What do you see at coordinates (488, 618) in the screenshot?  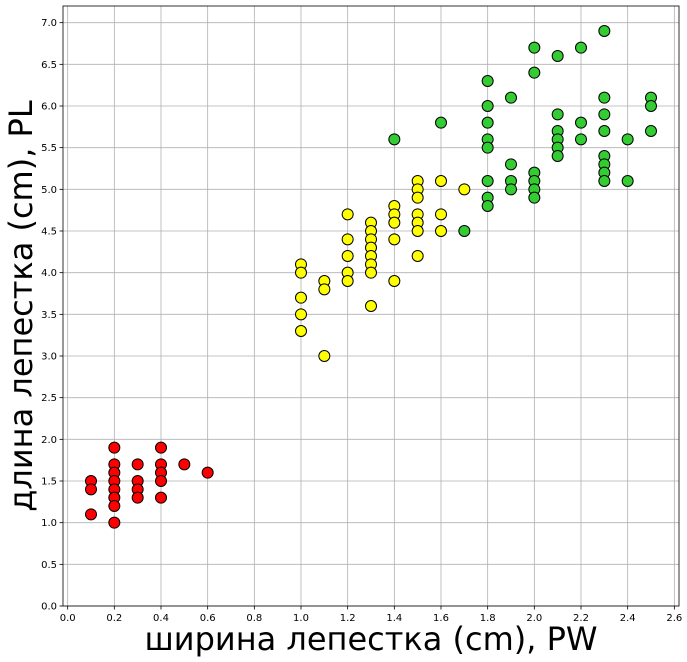 I see `x-tick-label: 1.8` at bounding box center [488, 618].